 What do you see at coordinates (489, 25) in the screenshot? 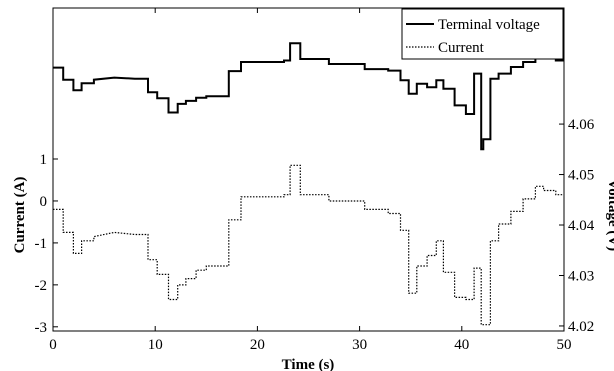
I see `legend-label-terminal-voltage: Terminal voltage` at bounding box center [489, 25].